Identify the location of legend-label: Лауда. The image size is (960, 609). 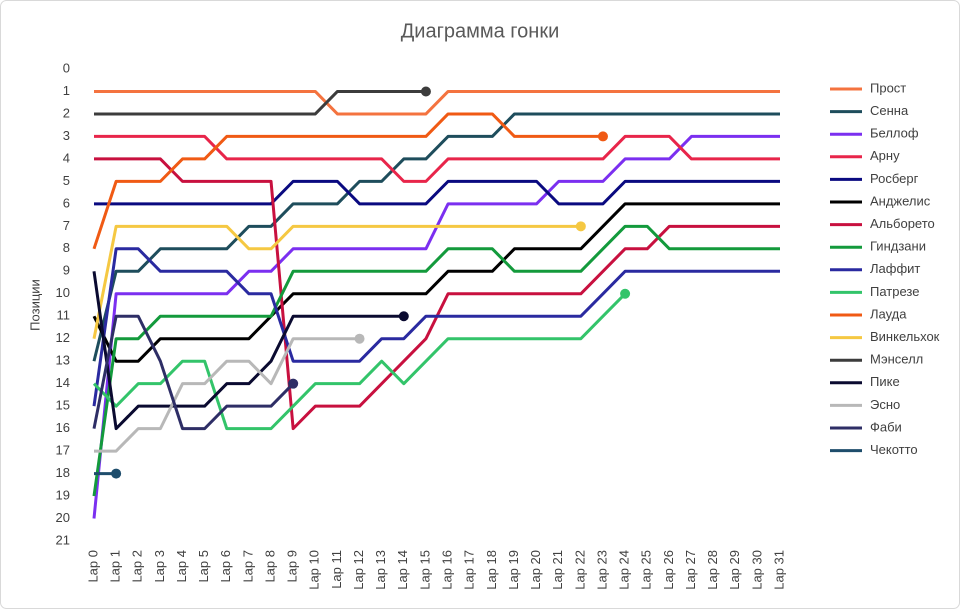
(888, 313).